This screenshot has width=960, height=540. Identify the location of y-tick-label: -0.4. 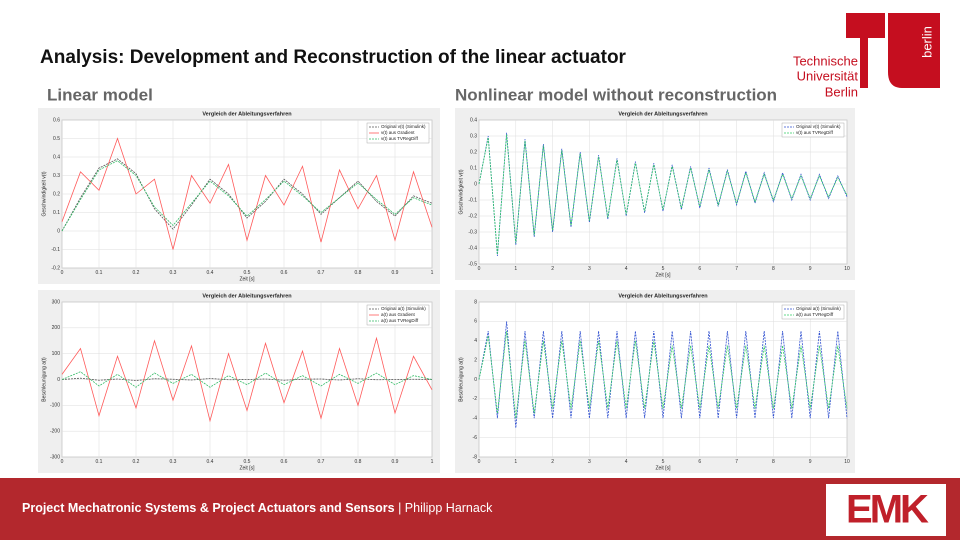
(472, 248).